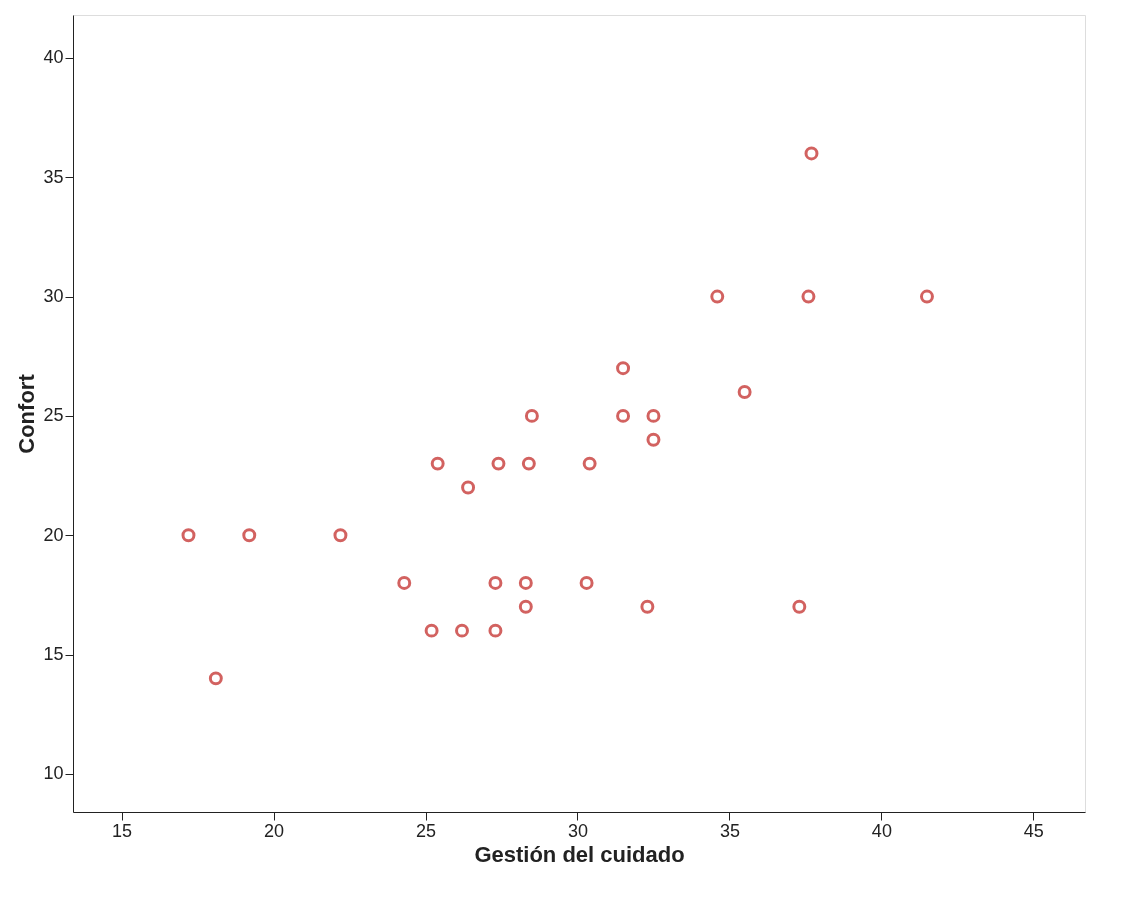  What do you see at coordinates (577, 830) in the screenshot?
I see `x-tick-label: 30` at bounding box center [577, 830].